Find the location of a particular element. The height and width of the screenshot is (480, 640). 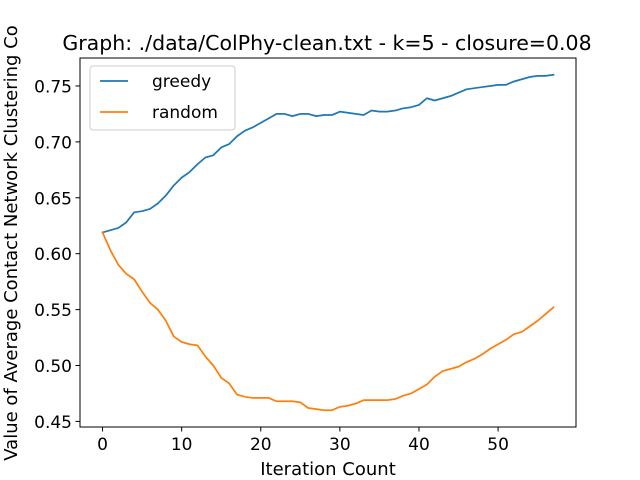

x-tick-label: 50 is located at coordinates (498, 445).